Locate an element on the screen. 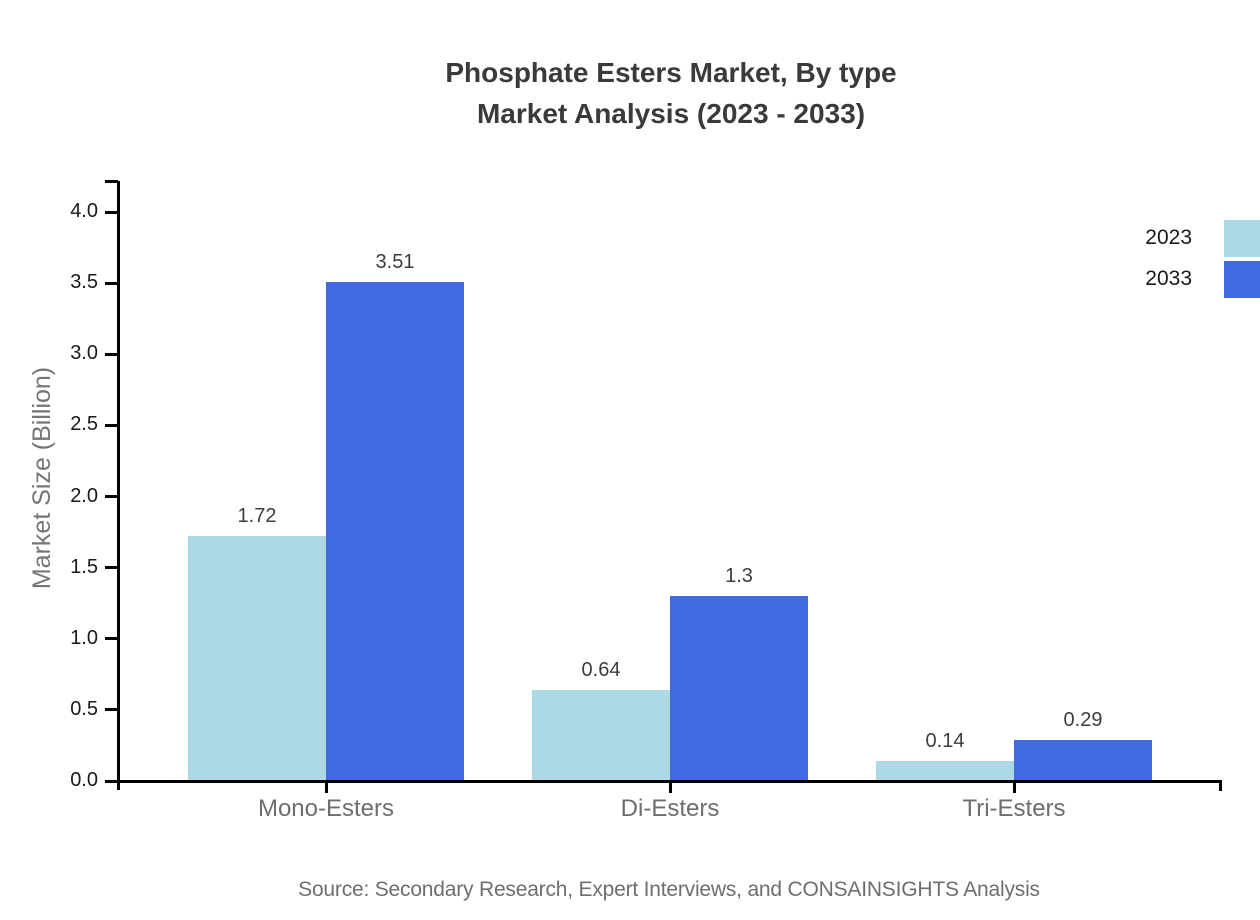 The height and width of the screenshot is (920, 1260). bar-value-label: 0.64 is located at coordinates (601, 669).